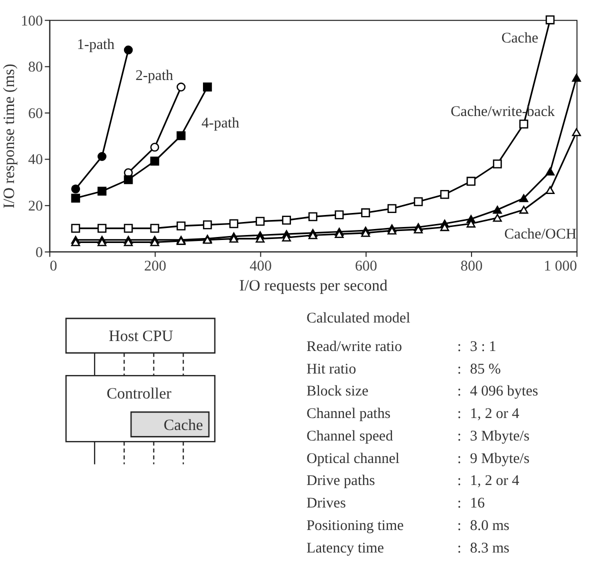 This screenshot has height=582, width=609. Describe the element at coordinates (261, 266) in the screenshot. I see `x-tick-label: 400` at that location.